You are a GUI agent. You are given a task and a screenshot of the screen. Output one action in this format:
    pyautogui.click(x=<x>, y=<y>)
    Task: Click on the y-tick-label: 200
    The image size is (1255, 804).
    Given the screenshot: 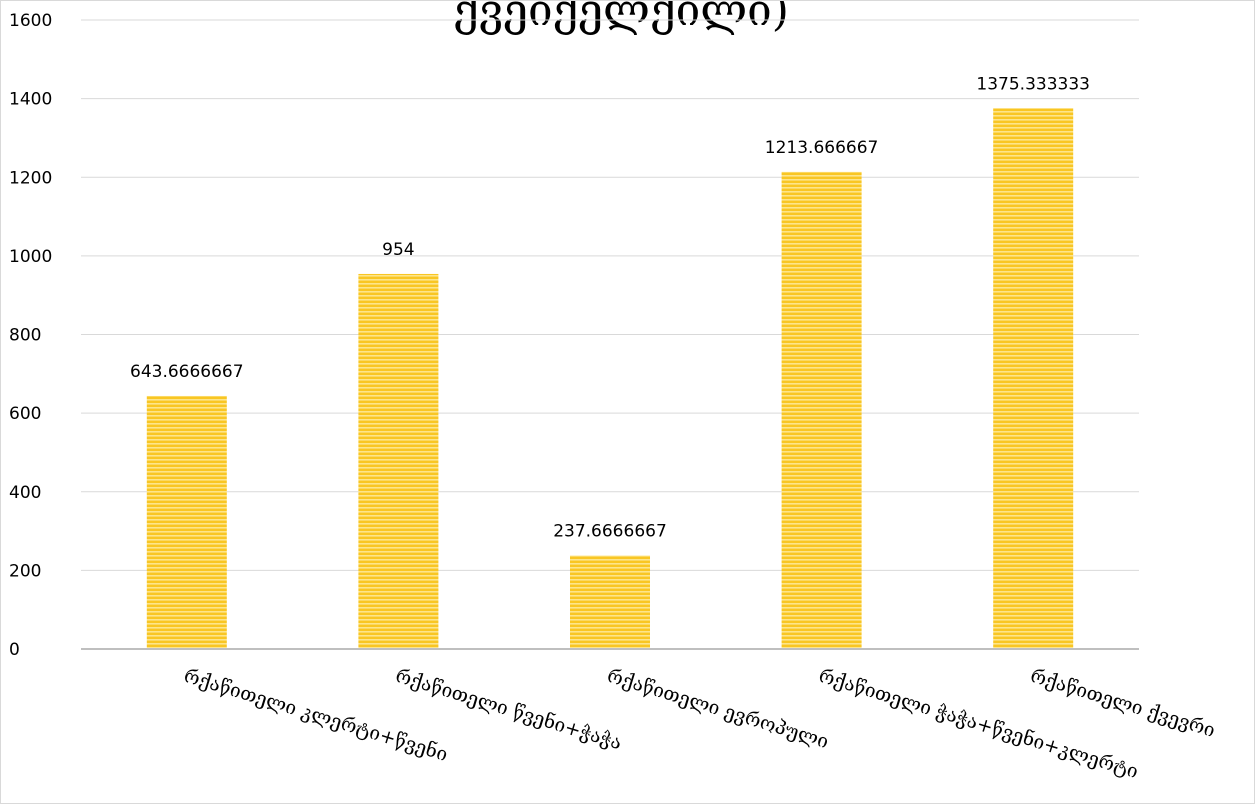 What is the action you would take?
    pyautogui.click(x=25, y=571)
    